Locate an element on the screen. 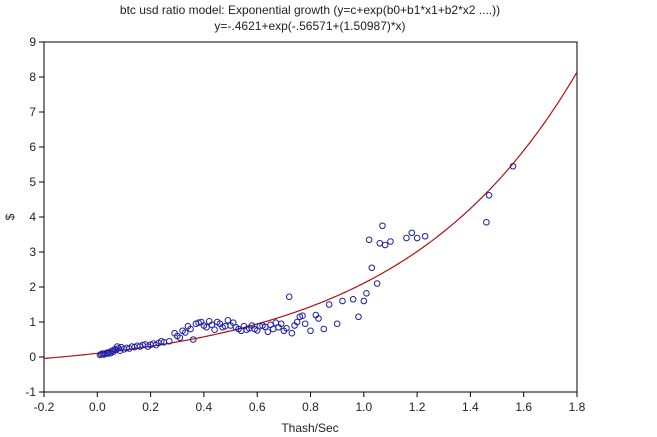 The height and width of the screenshot is (437, 657). x-tick-label: 0.2 is located at coordinates (150, 407).